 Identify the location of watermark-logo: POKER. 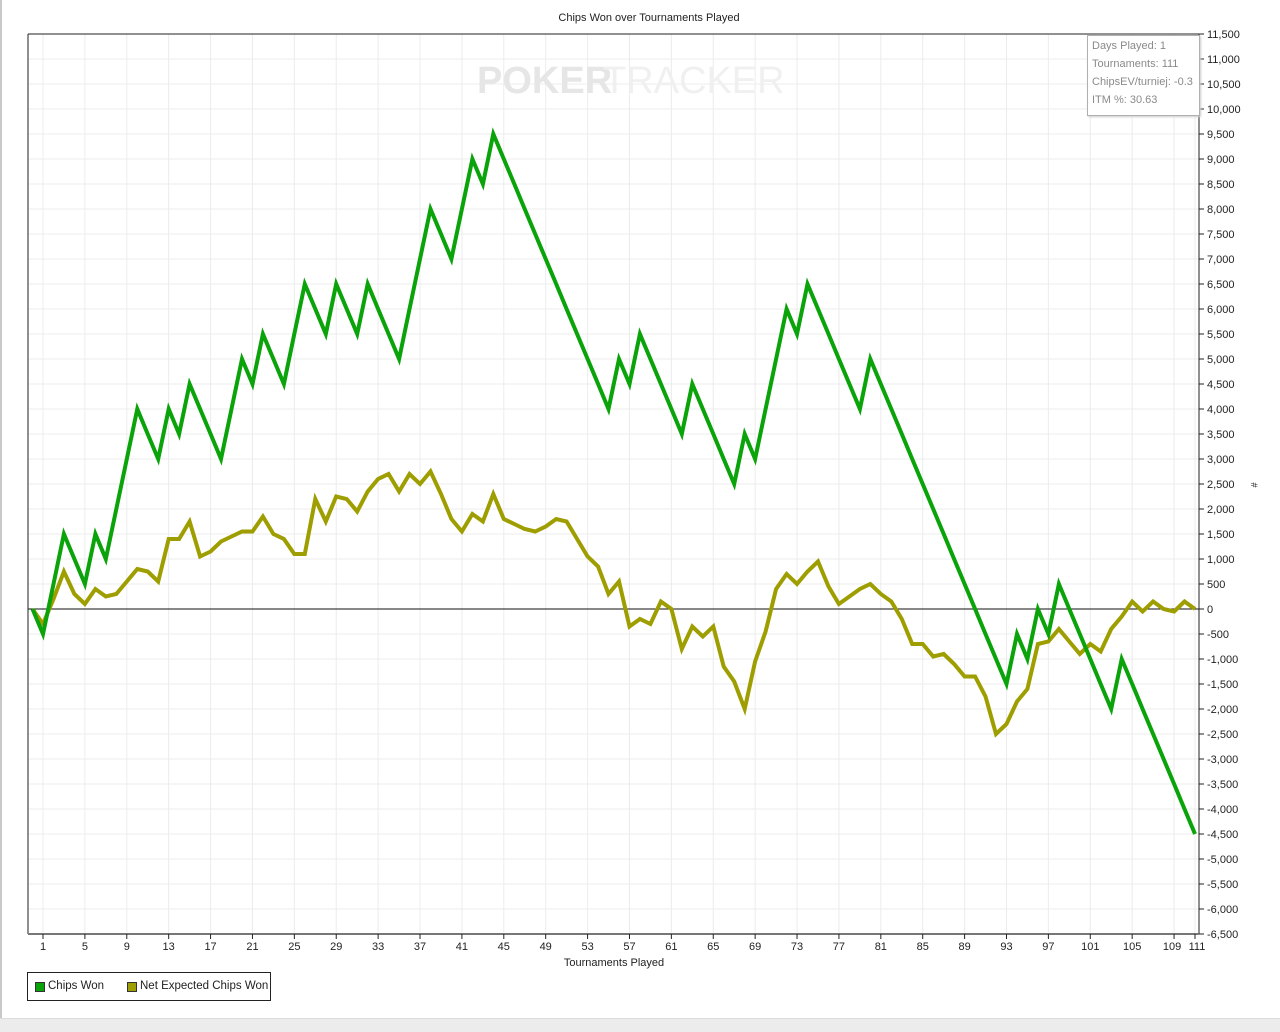
(544, 81).